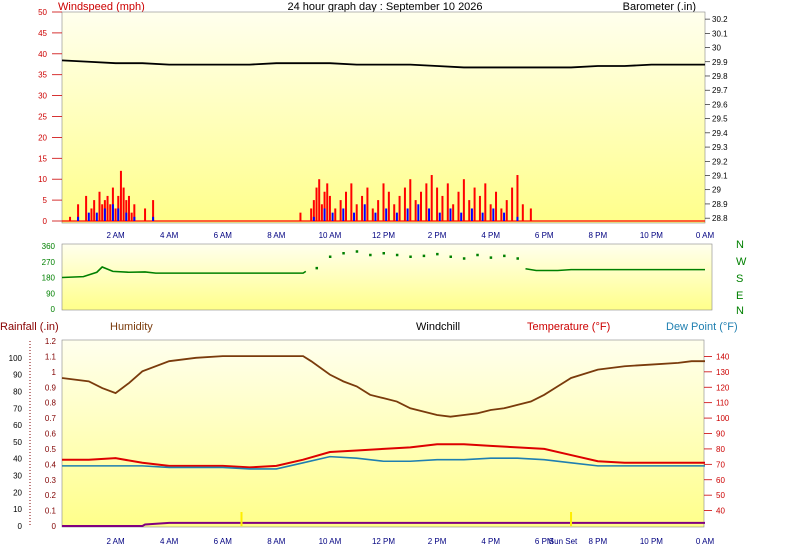 This screenshot has height=554, width=798. What do you see at coordinates (722, 403) in the screenshot?
I see `temperature-tick-label: 110` at bounding box center [722, 403].